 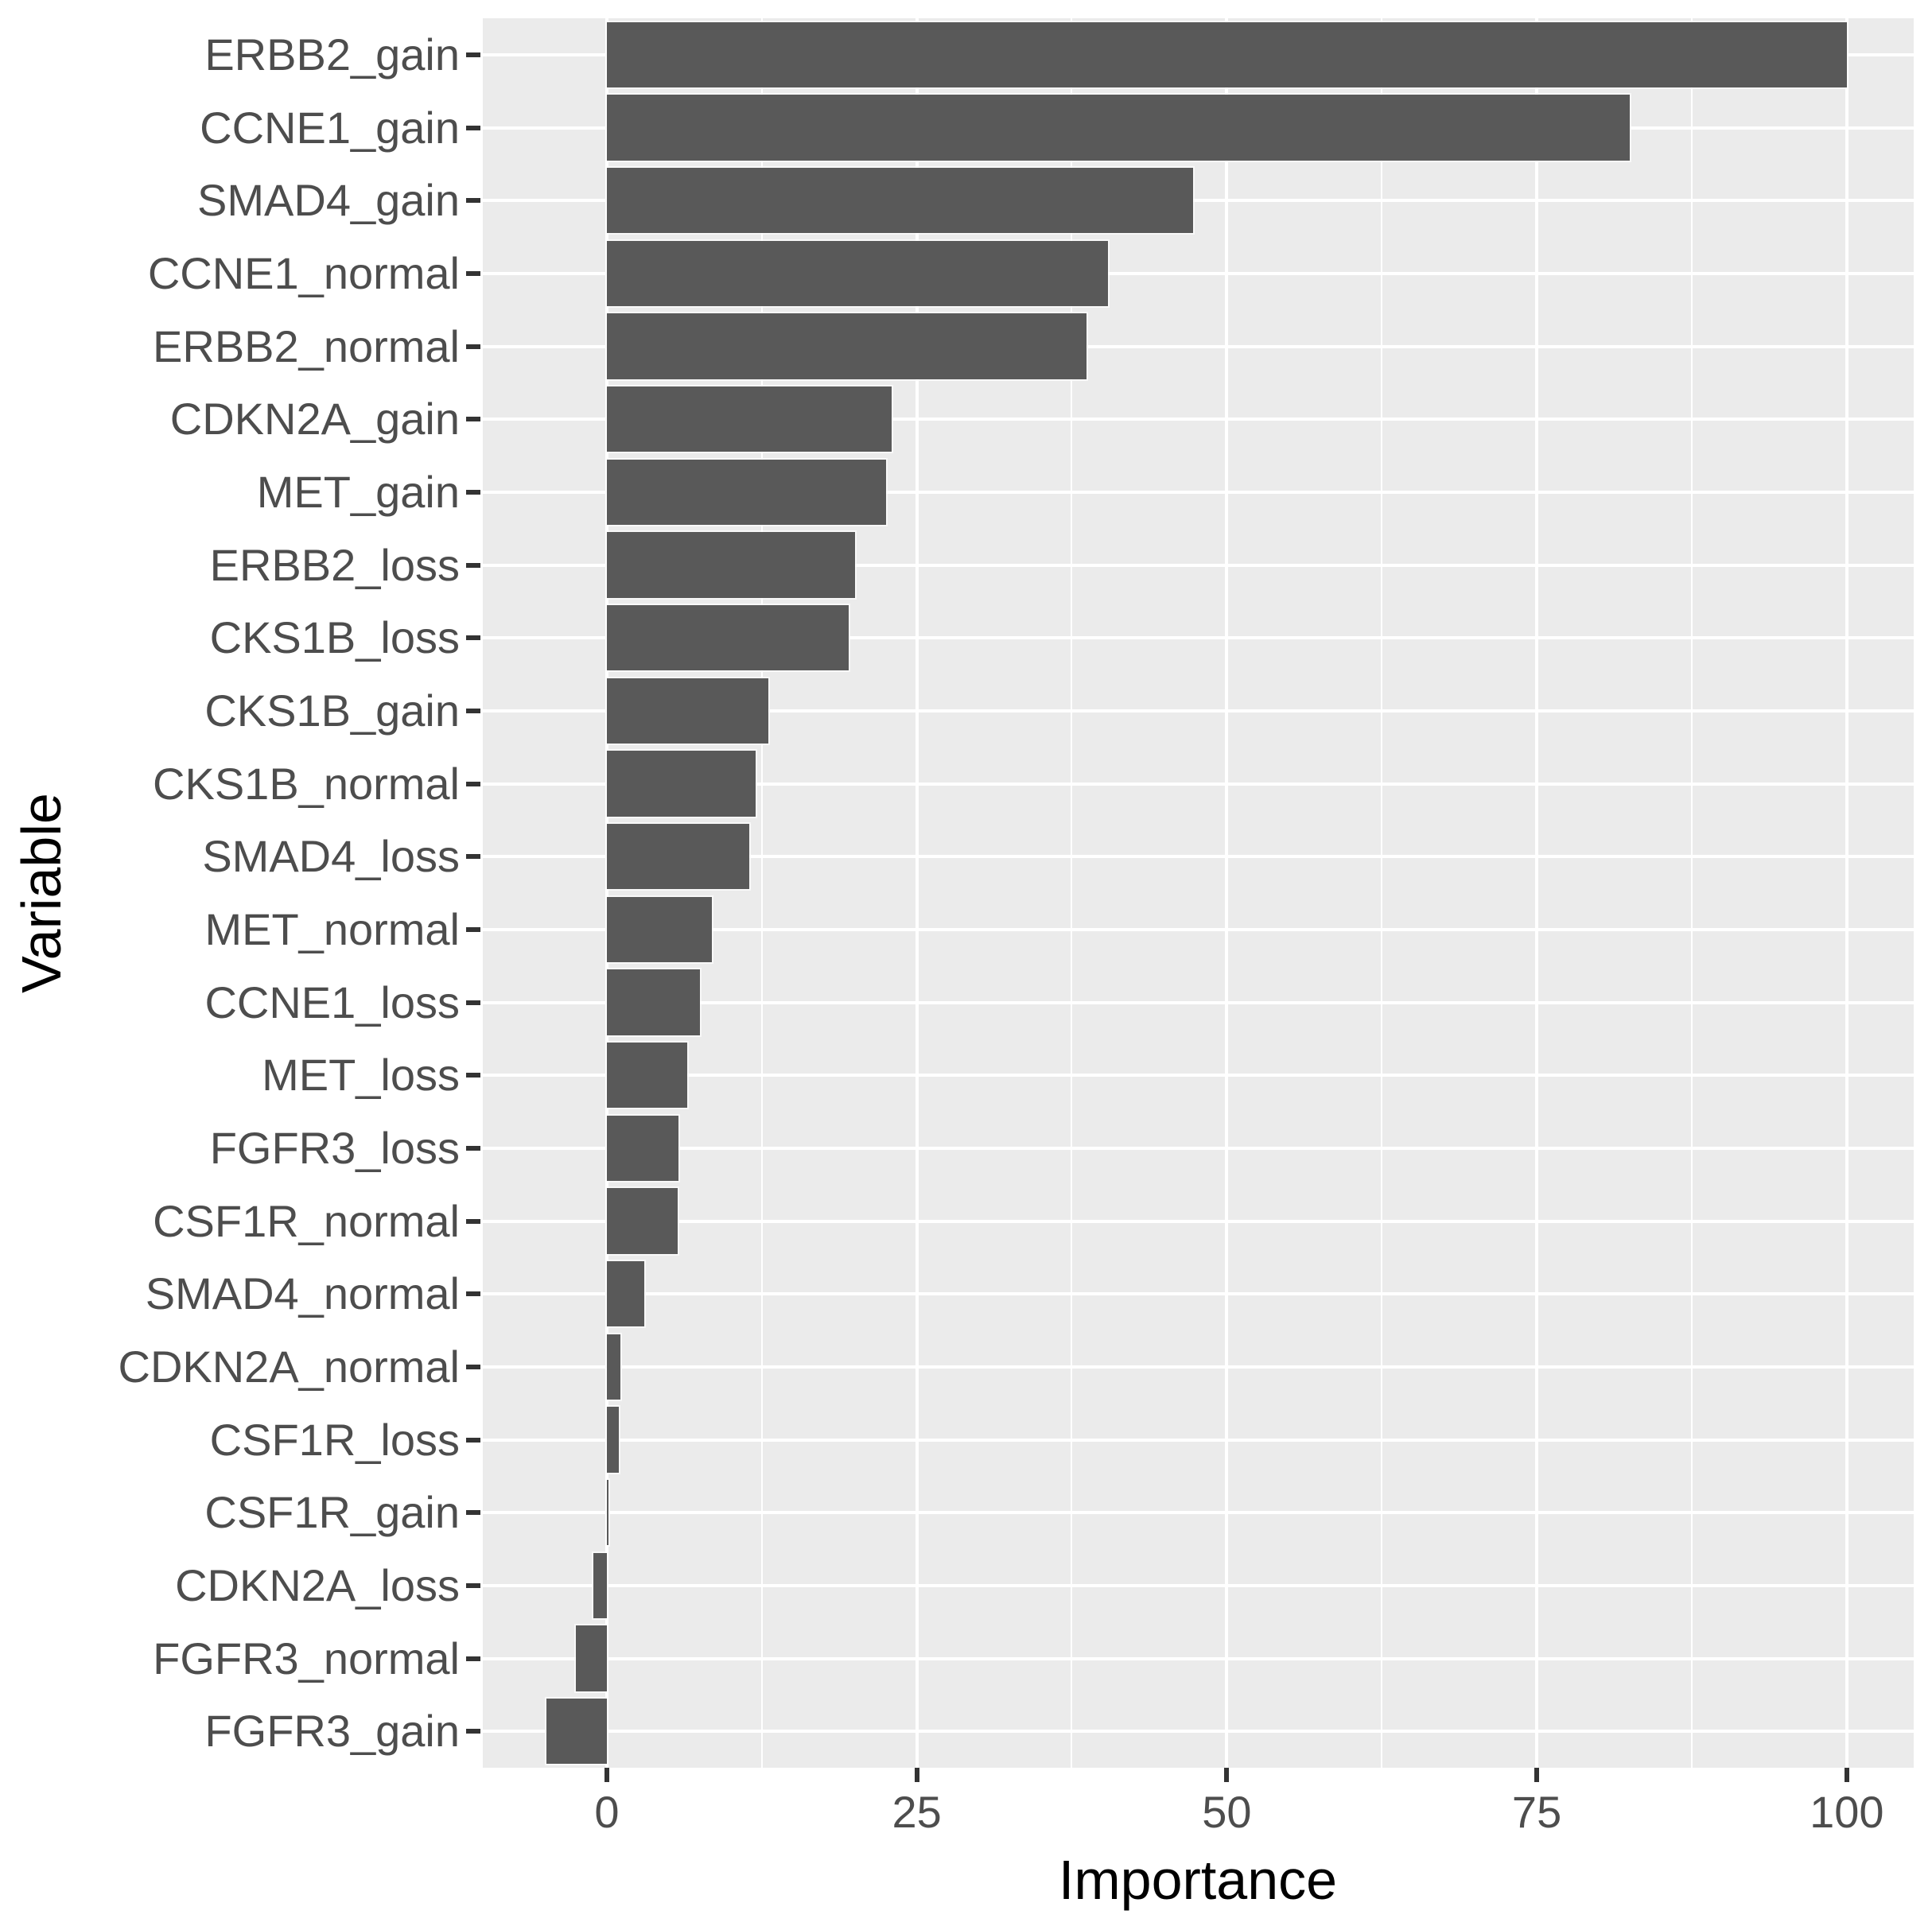 What do you see at coordinates (1198, 1880) in the screenshot?
I see `x-axis-title: Importance` at bounding box center [1198, 1880].